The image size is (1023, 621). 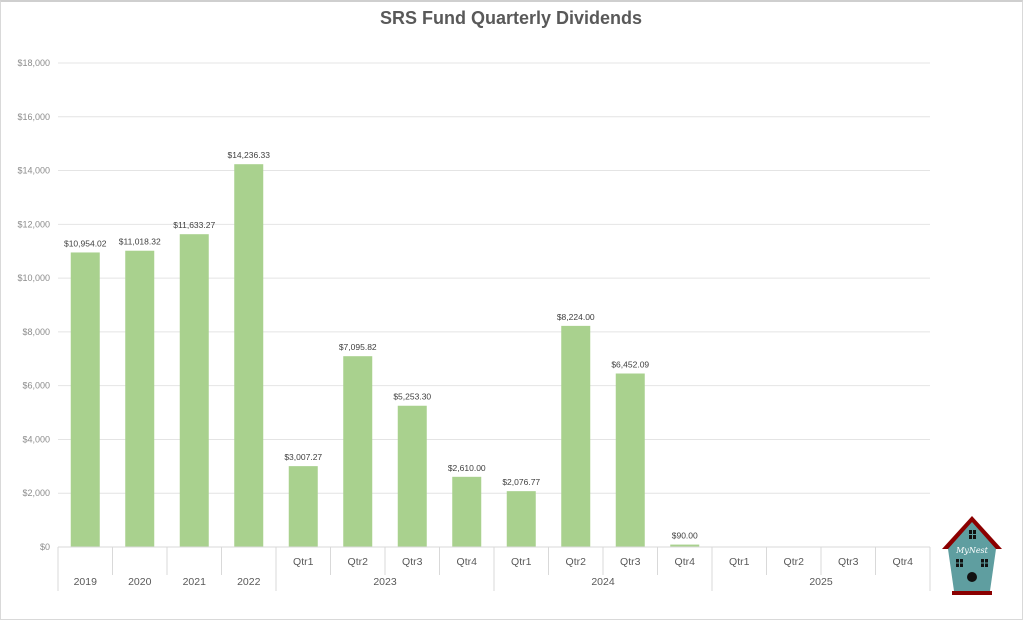 I want to click on y-tick-label: $6,000, so click(x=36, y=386).